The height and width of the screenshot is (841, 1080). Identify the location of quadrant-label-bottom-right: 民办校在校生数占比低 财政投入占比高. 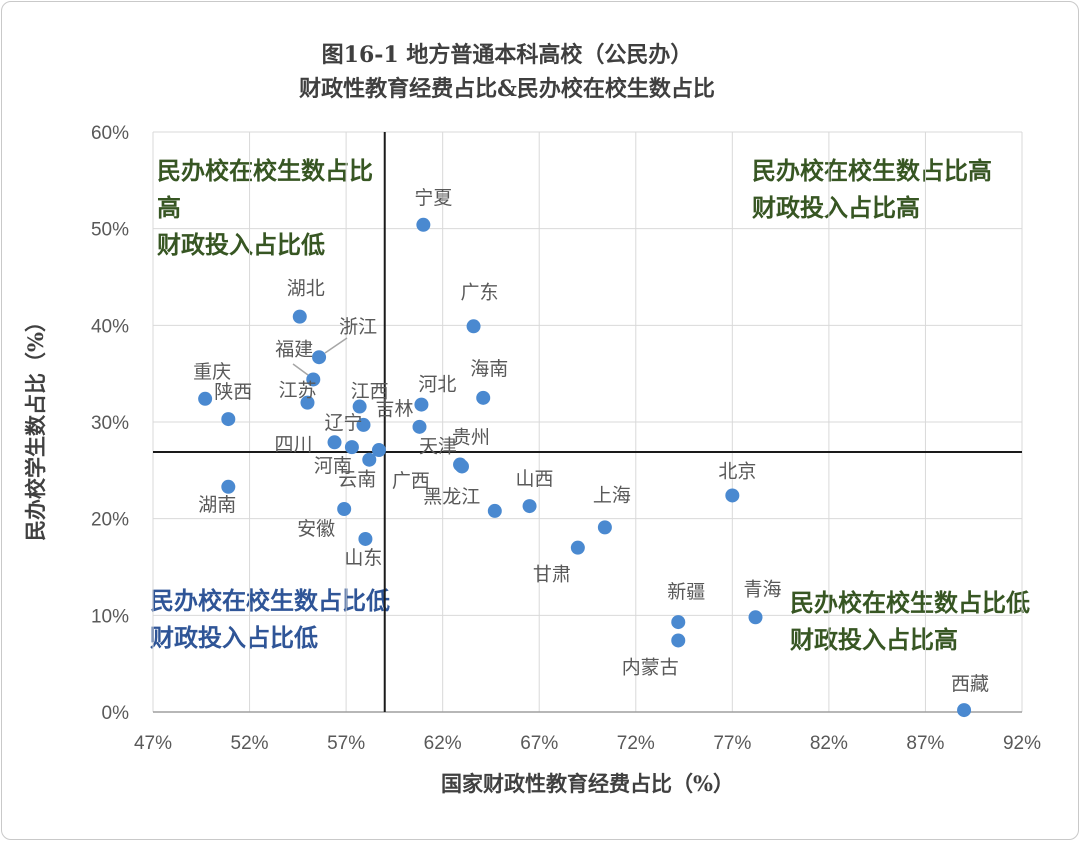
(910, 621).